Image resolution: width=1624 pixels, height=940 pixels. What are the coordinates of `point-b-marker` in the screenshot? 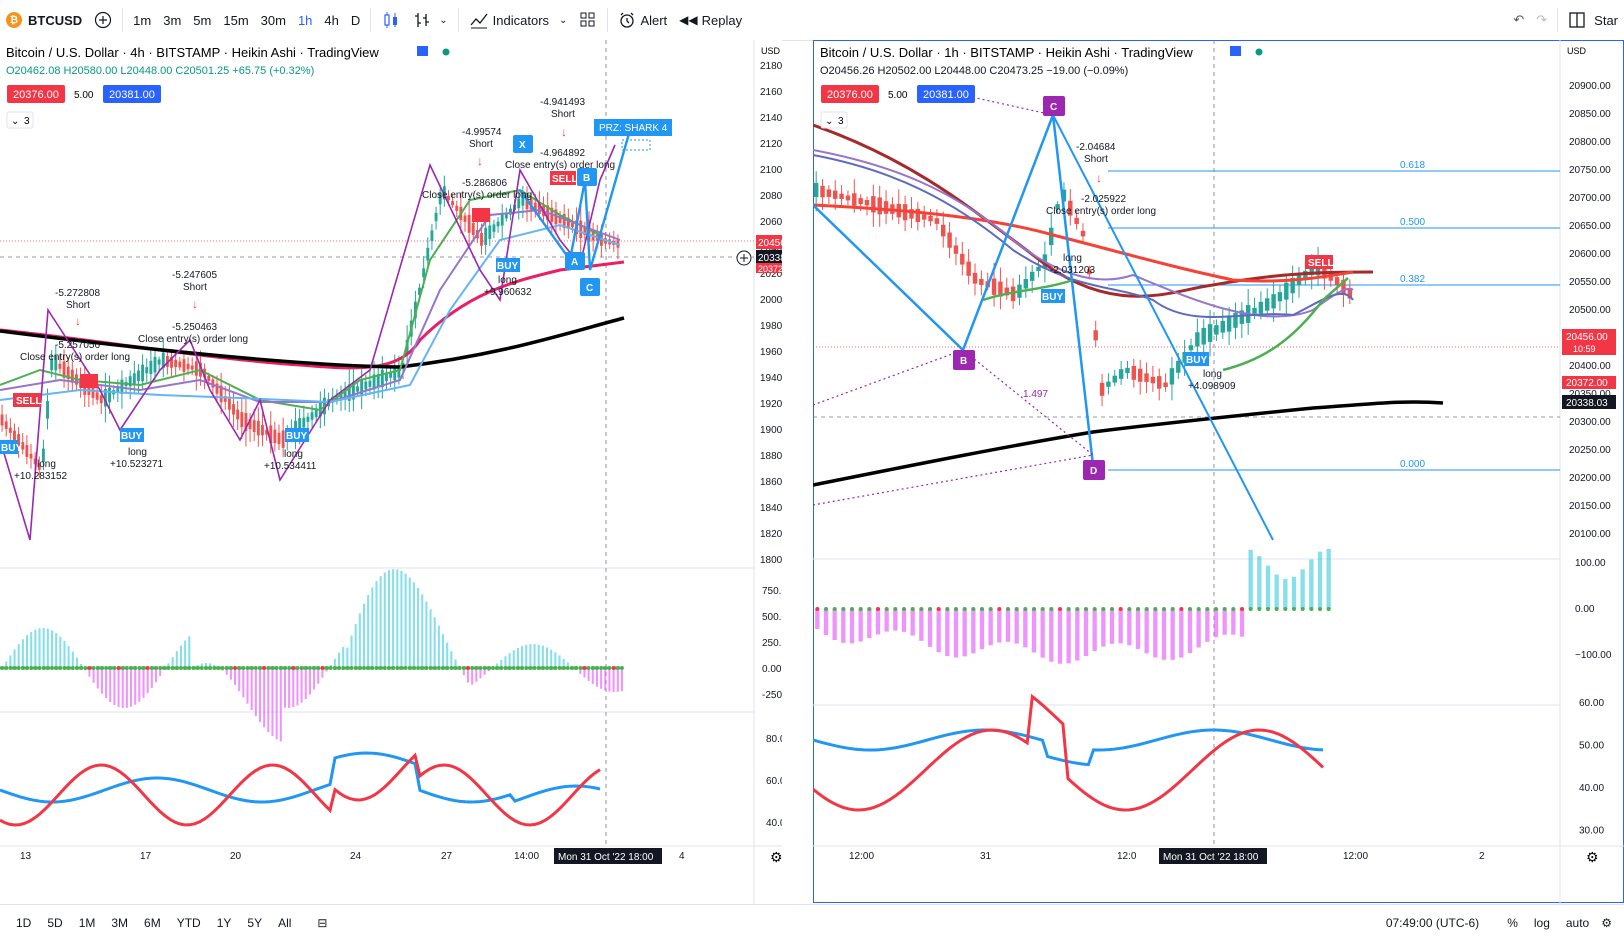 It's located at (964, 360).